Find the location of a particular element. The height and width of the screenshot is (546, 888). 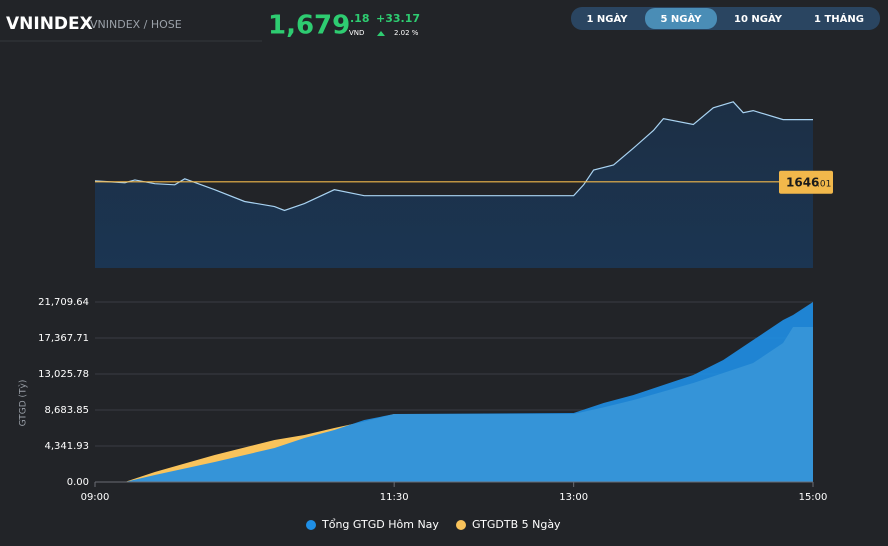

legend-label: GTGDTB 5 Ngày is located at coordinates (516, 524).